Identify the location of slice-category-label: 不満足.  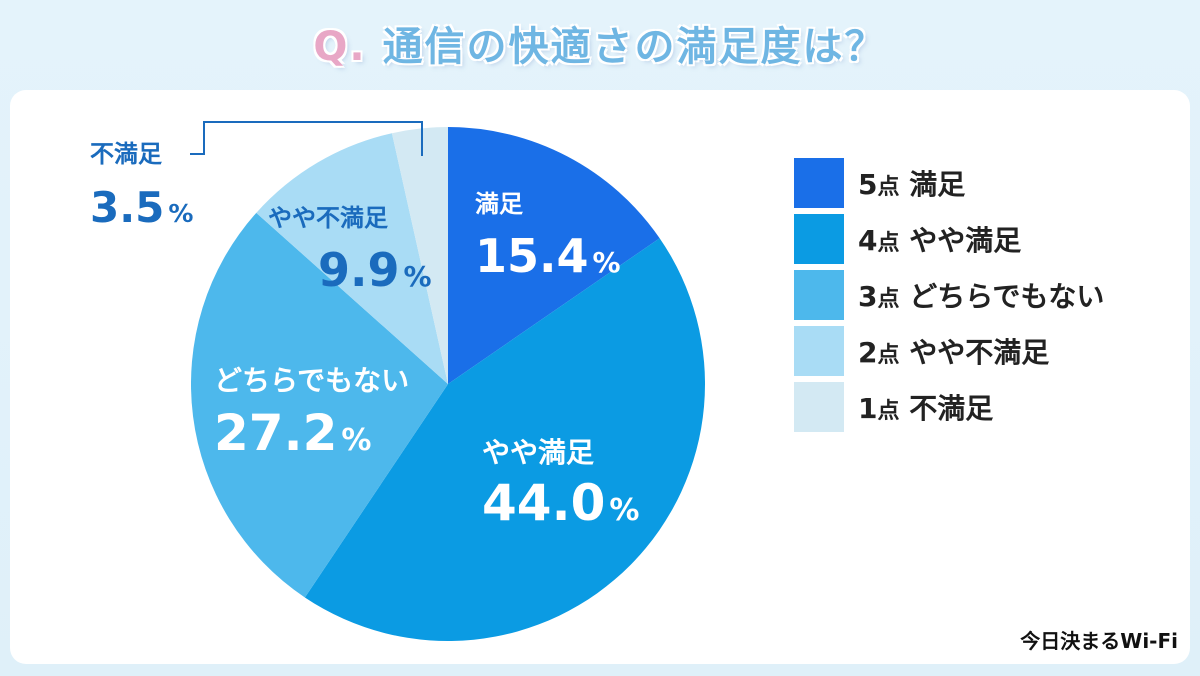
(126, 154).